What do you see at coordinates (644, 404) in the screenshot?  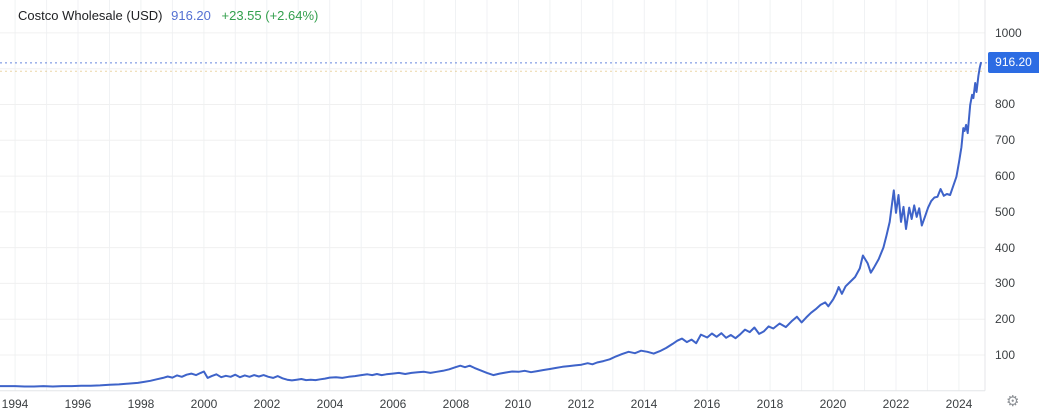 I see `x-tick-label: 2014` at bounding box center [644, 404].